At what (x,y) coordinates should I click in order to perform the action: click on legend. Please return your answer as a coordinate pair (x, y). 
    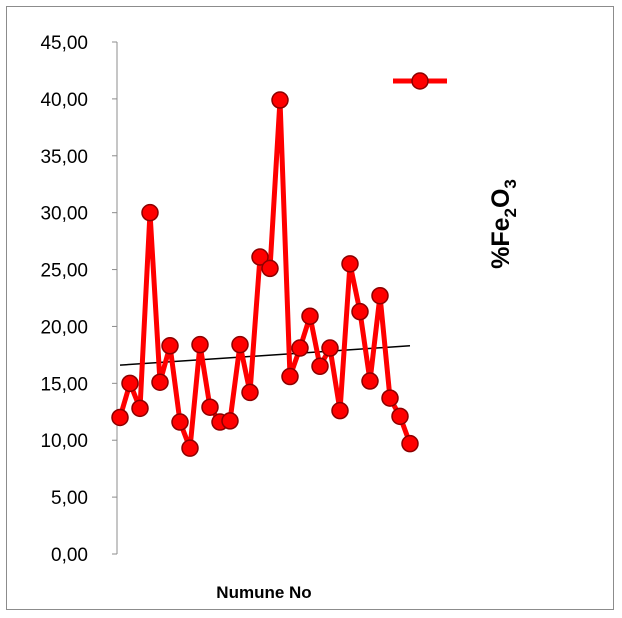
    Looking at the image, I should click on (420, 81).